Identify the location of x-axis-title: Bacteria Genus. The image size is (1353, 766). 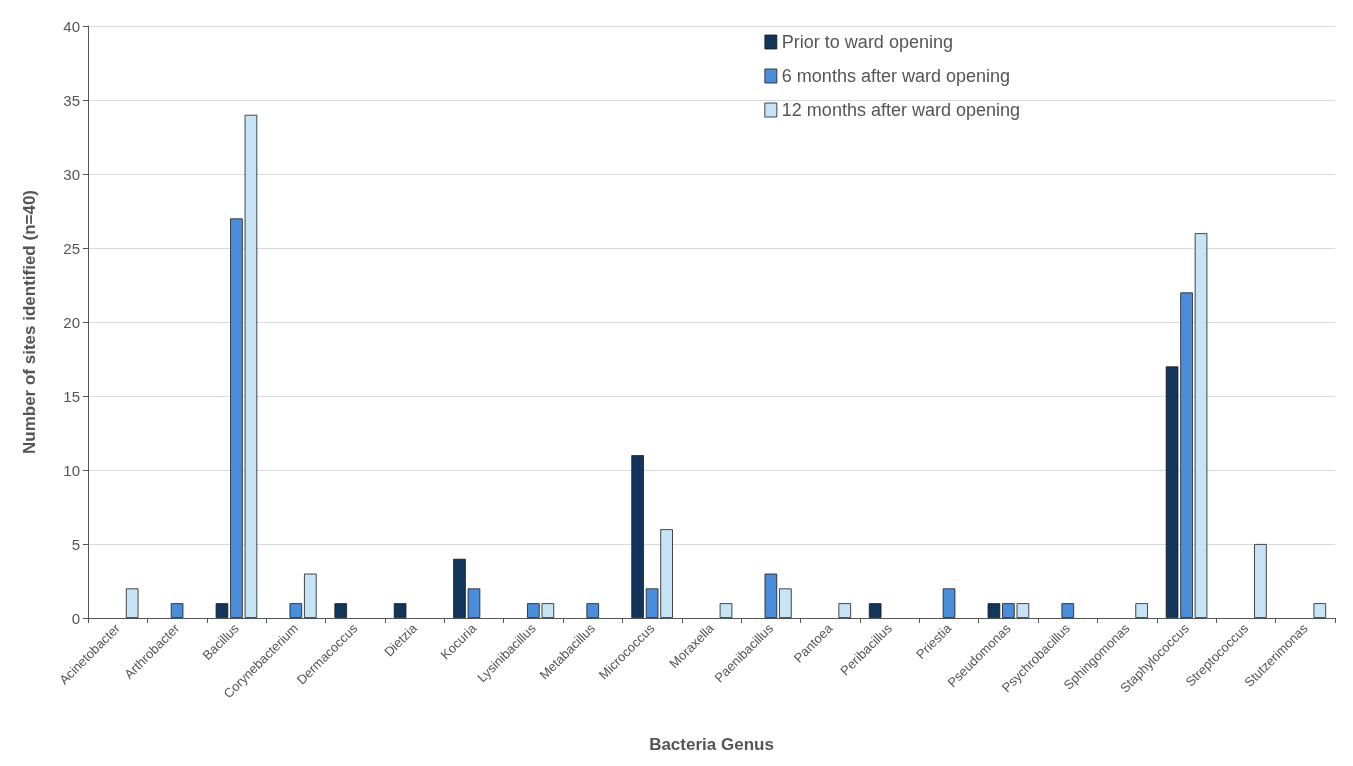
(711, 744).